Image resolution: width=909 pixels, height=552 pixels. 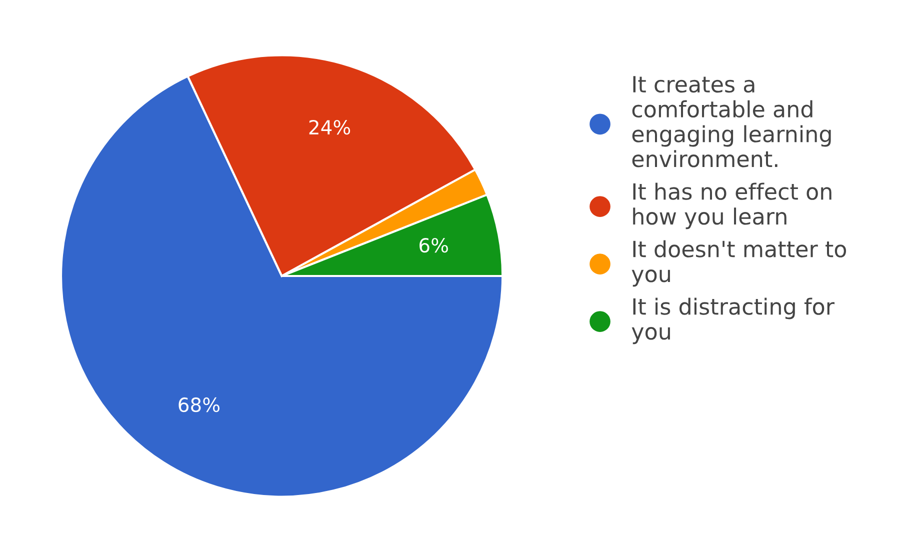 I want to click on legend-label: It creates a comfortable and engaging learning environment., so click(x=731, y=122).